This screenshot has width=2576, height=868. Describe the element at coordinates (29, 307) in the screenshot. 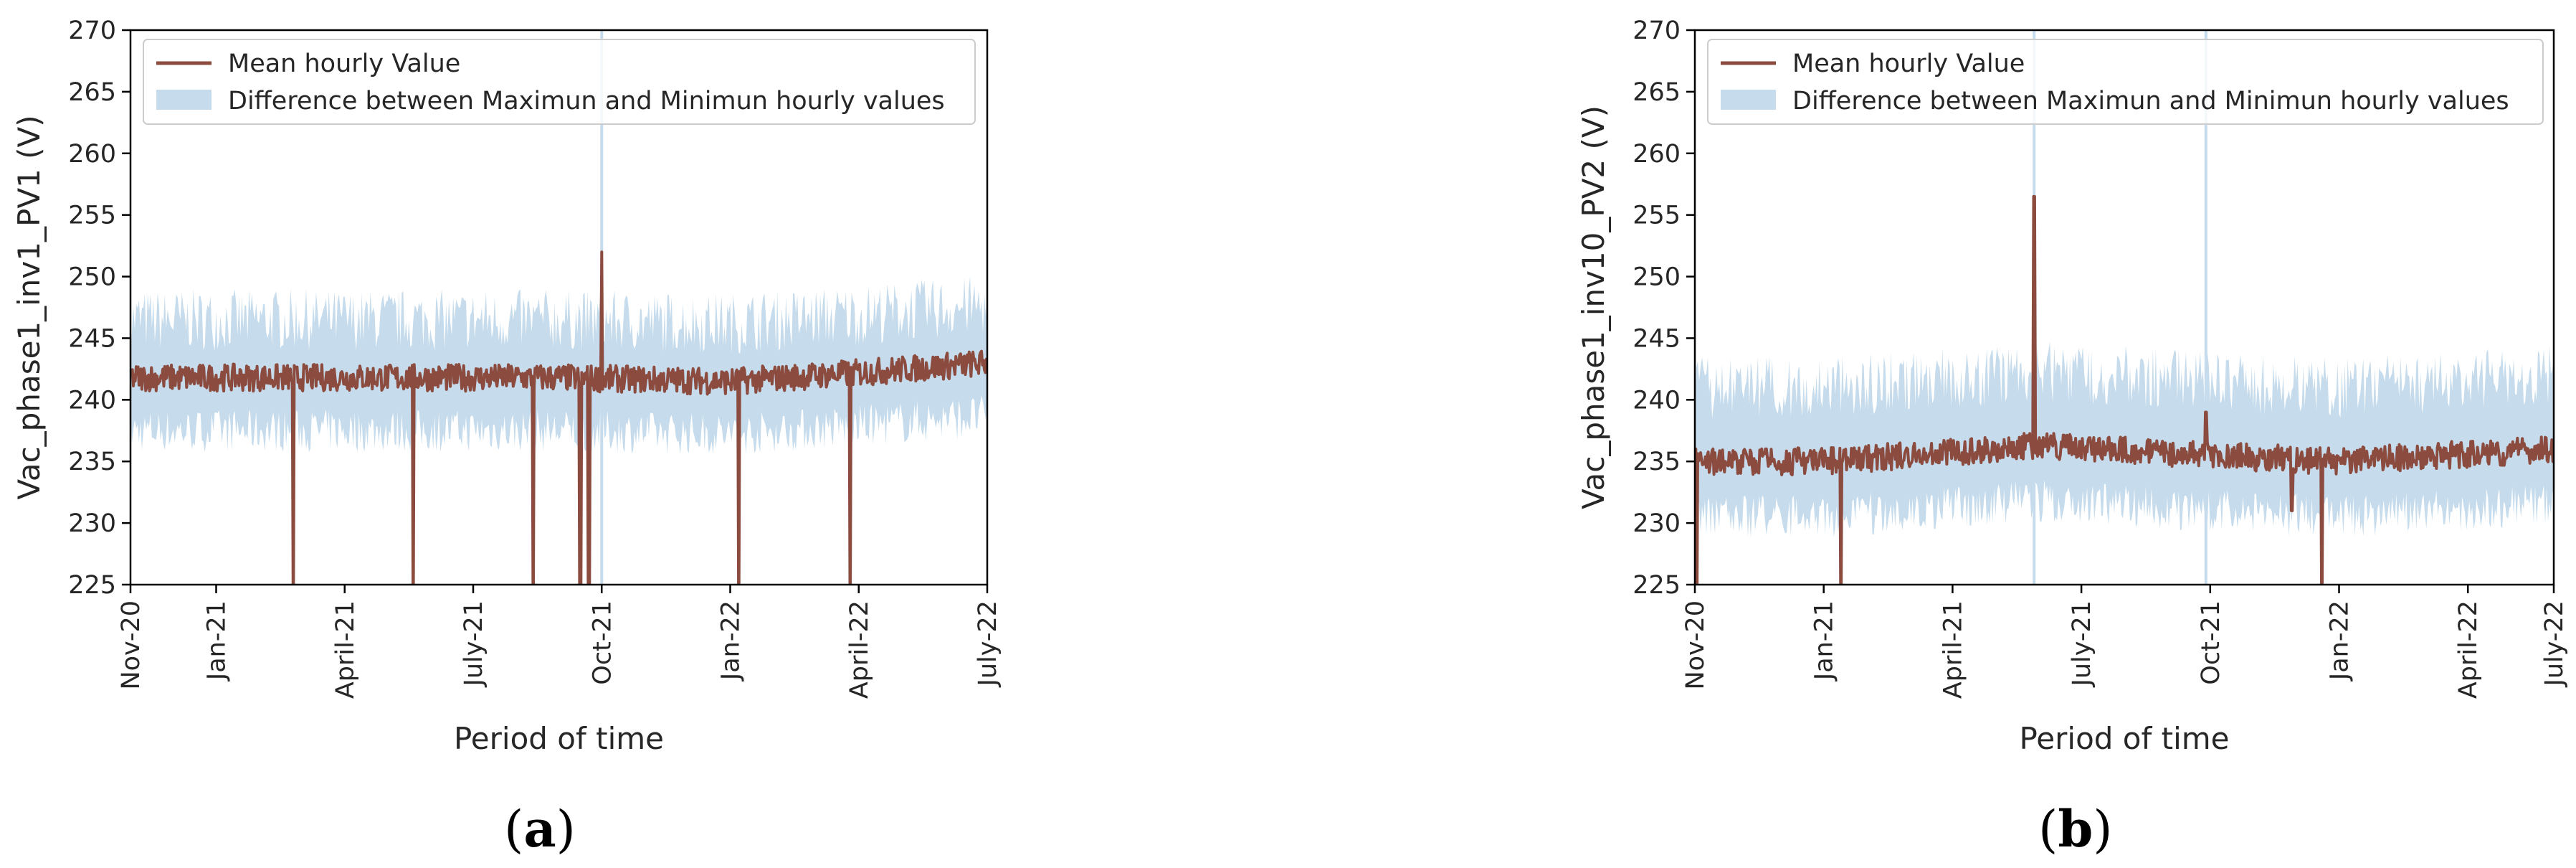

I see `y-axis-label: Vac_phase1_inv1_PV1 (V)` at that location.